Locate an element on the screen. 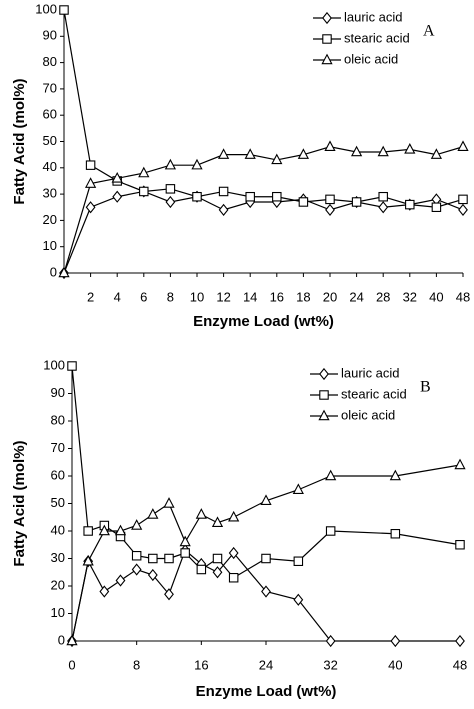  y-tick-label: 10 is located at coordinates (58, 612).